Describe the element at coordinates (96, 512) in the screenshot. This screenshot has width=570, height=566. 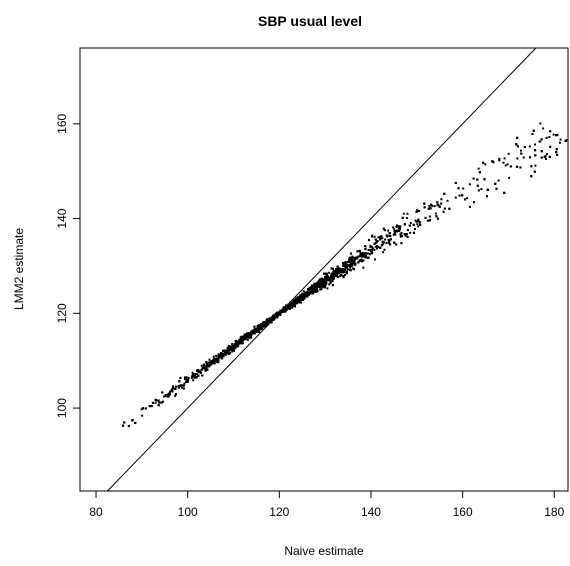
I see `x-tick-label: 80` at that location.